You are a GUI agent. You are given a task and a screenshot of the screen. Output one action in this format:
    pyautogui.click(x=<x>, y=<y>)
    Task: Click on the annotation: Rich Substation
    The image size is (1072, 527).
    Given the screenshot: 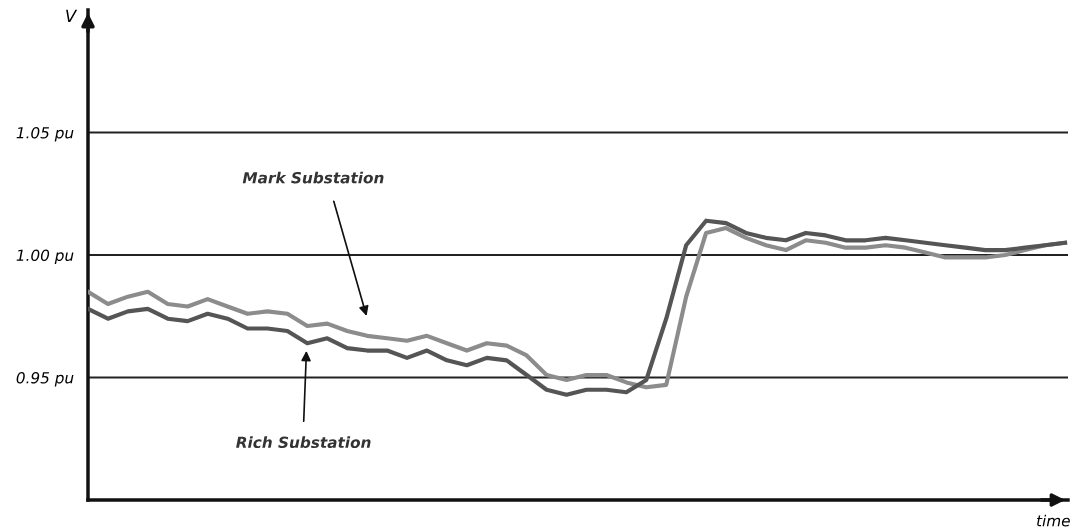 What is the action you would take?
    pyautogui.click(x=303, y=442)
    